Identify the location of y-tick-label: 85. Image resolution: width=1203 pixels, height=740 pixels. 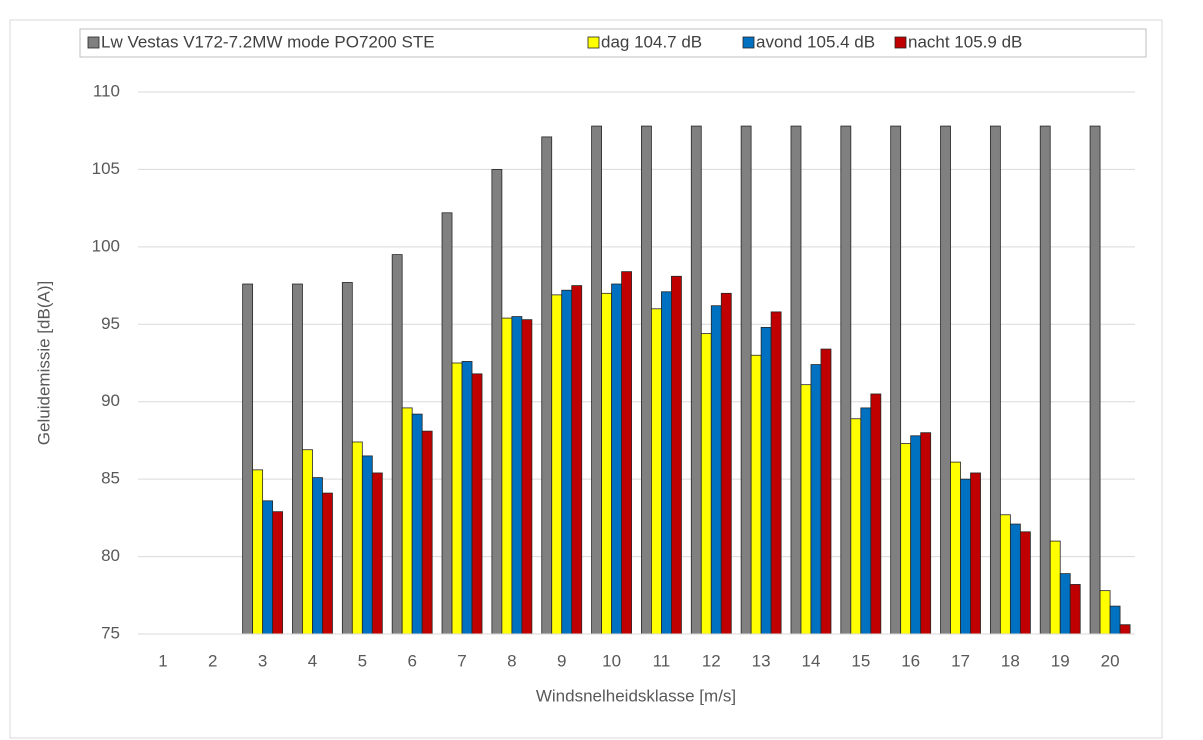
(110, 478).